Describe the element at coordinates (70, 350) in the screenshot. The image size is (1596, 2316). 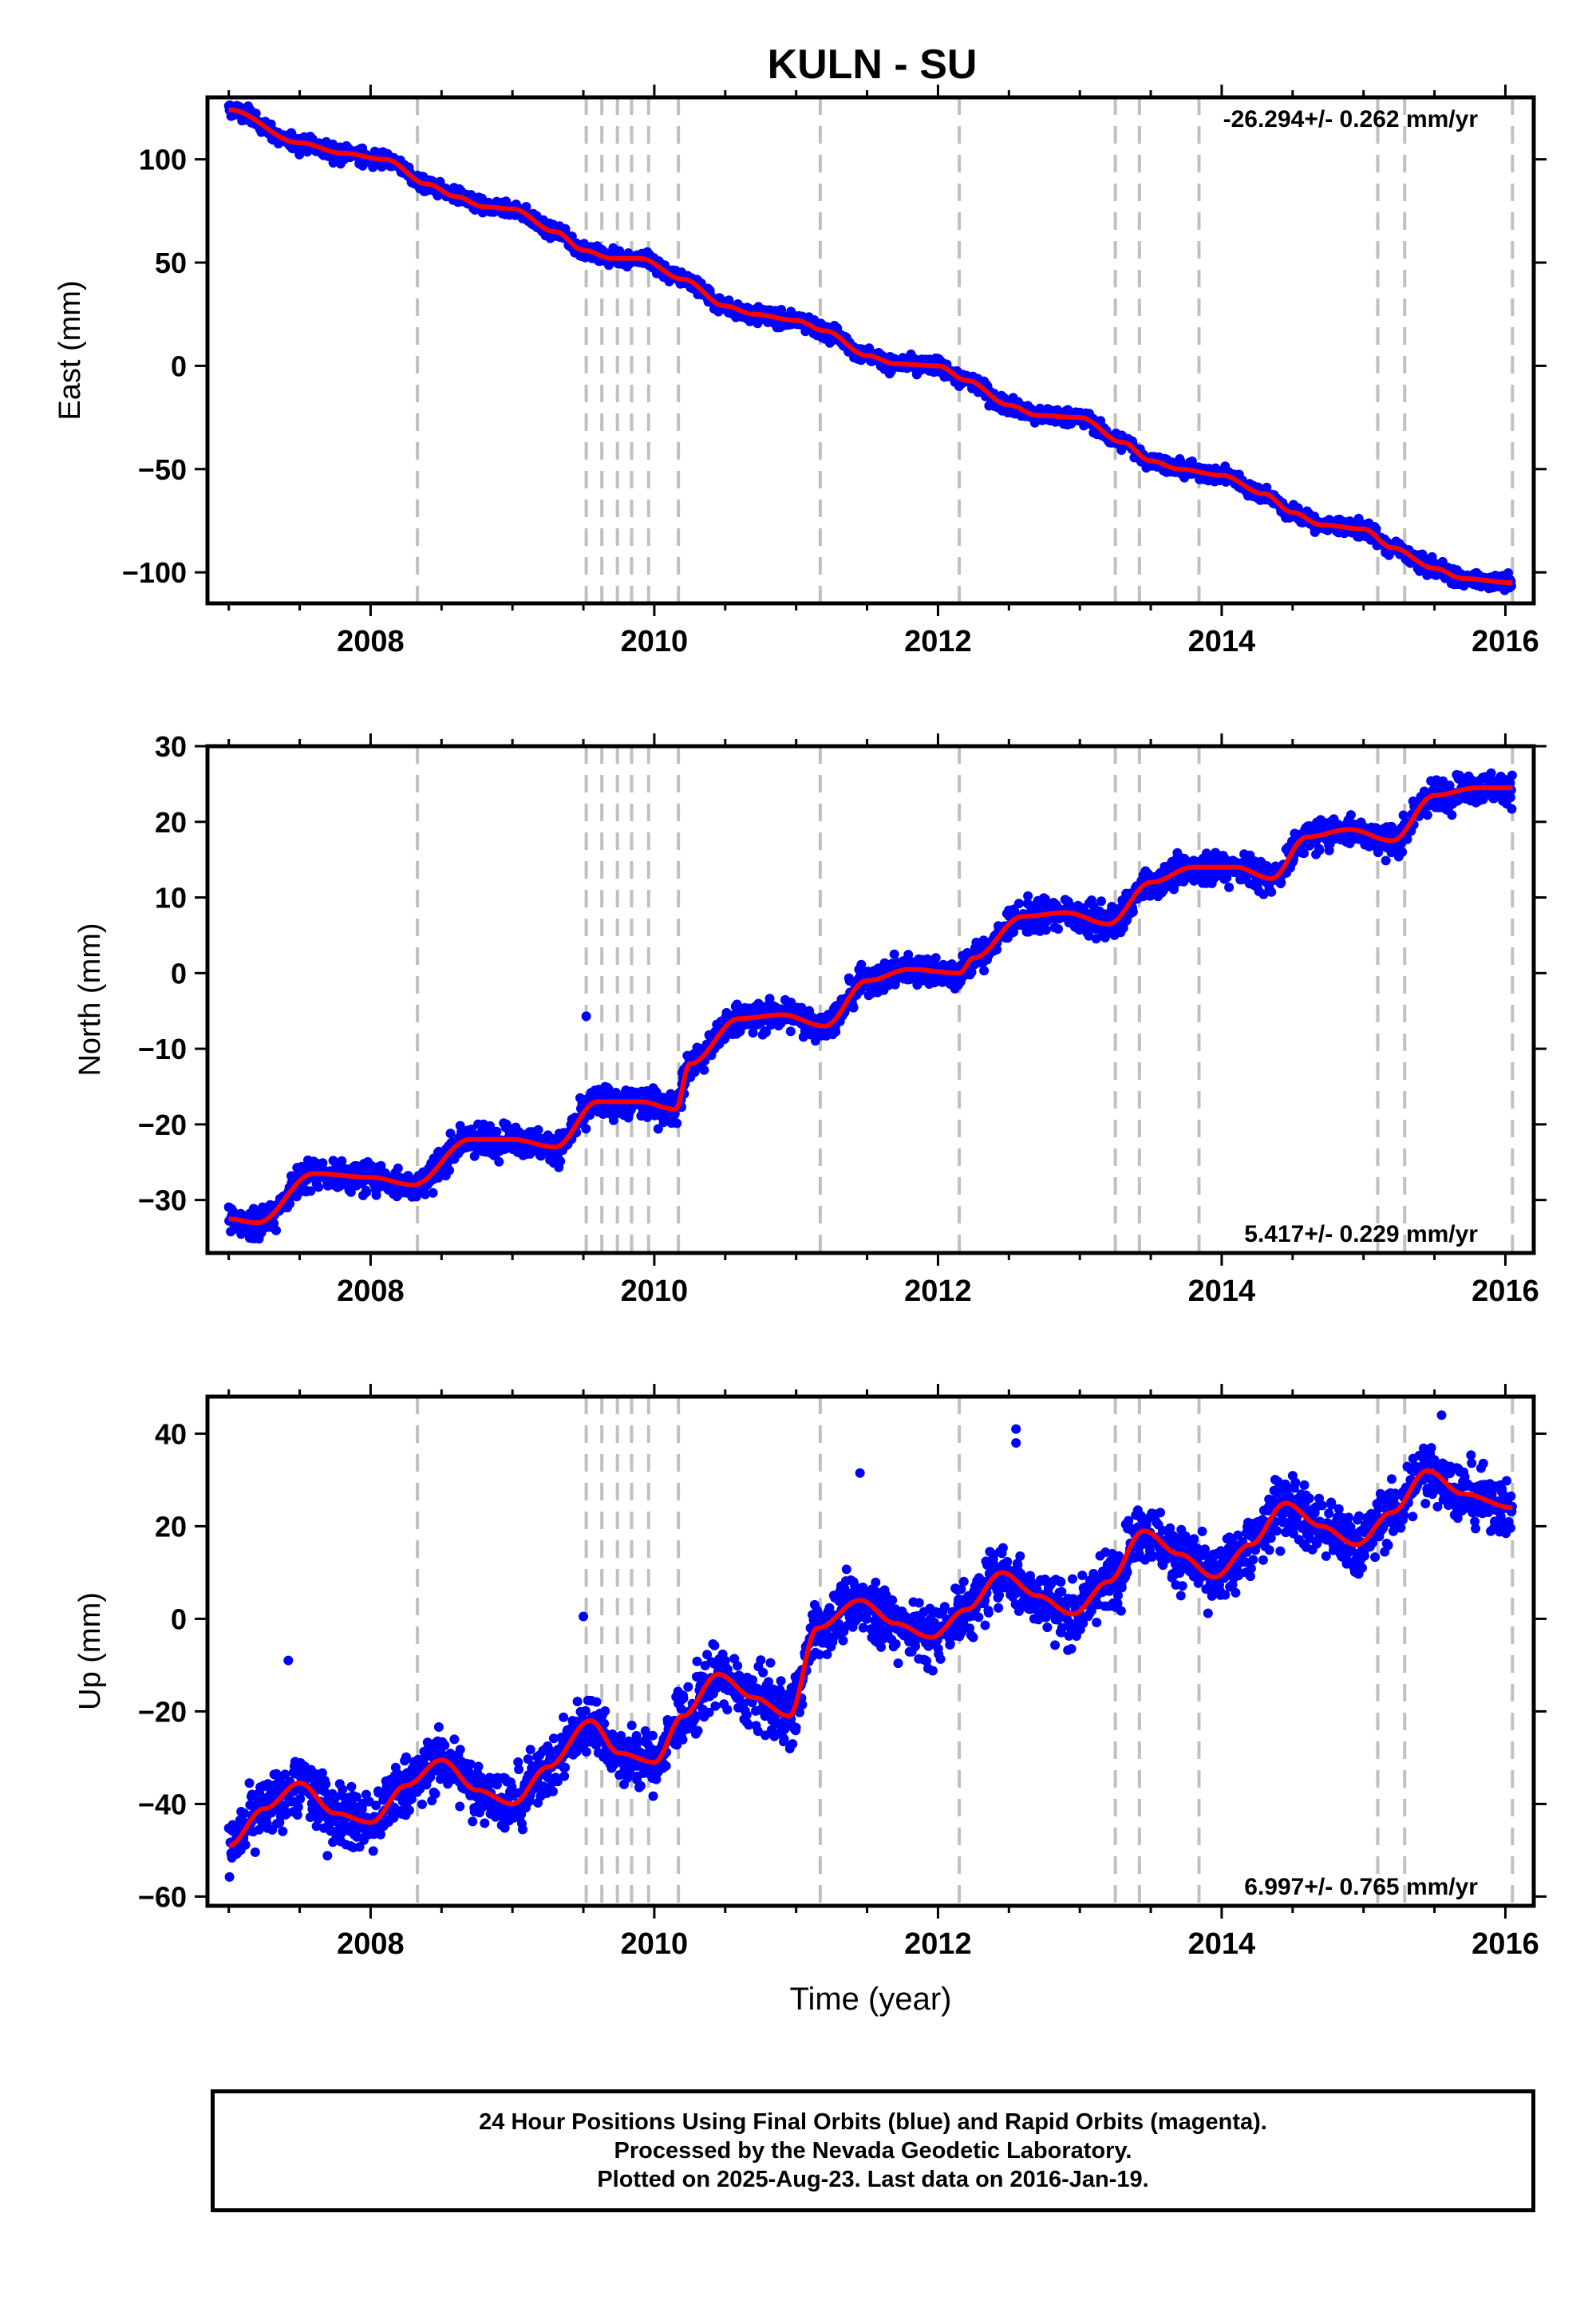
I see `y-axis-label: East (mm)` at that location.